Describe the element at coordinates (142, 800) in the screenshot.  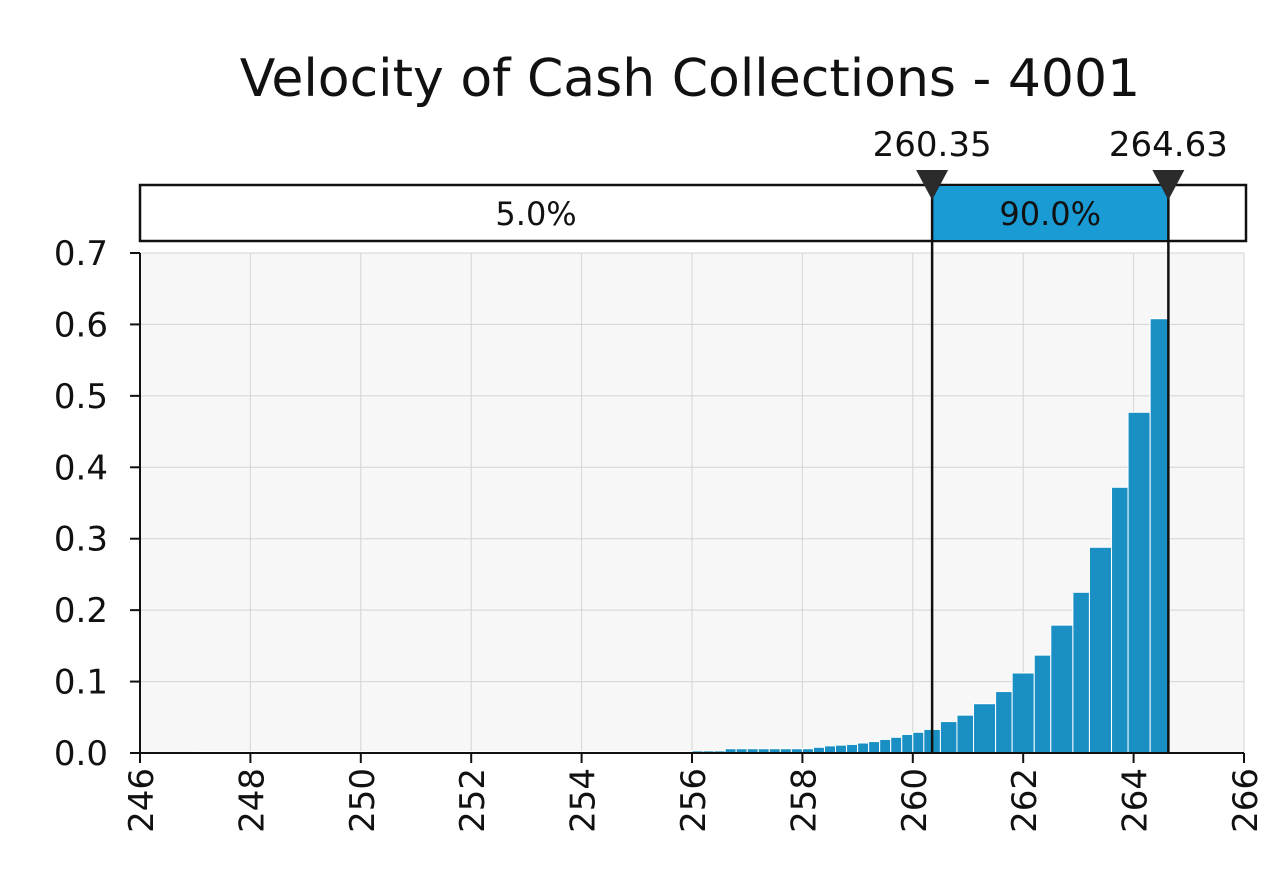
I see `x-tick-label: 246` at that location.